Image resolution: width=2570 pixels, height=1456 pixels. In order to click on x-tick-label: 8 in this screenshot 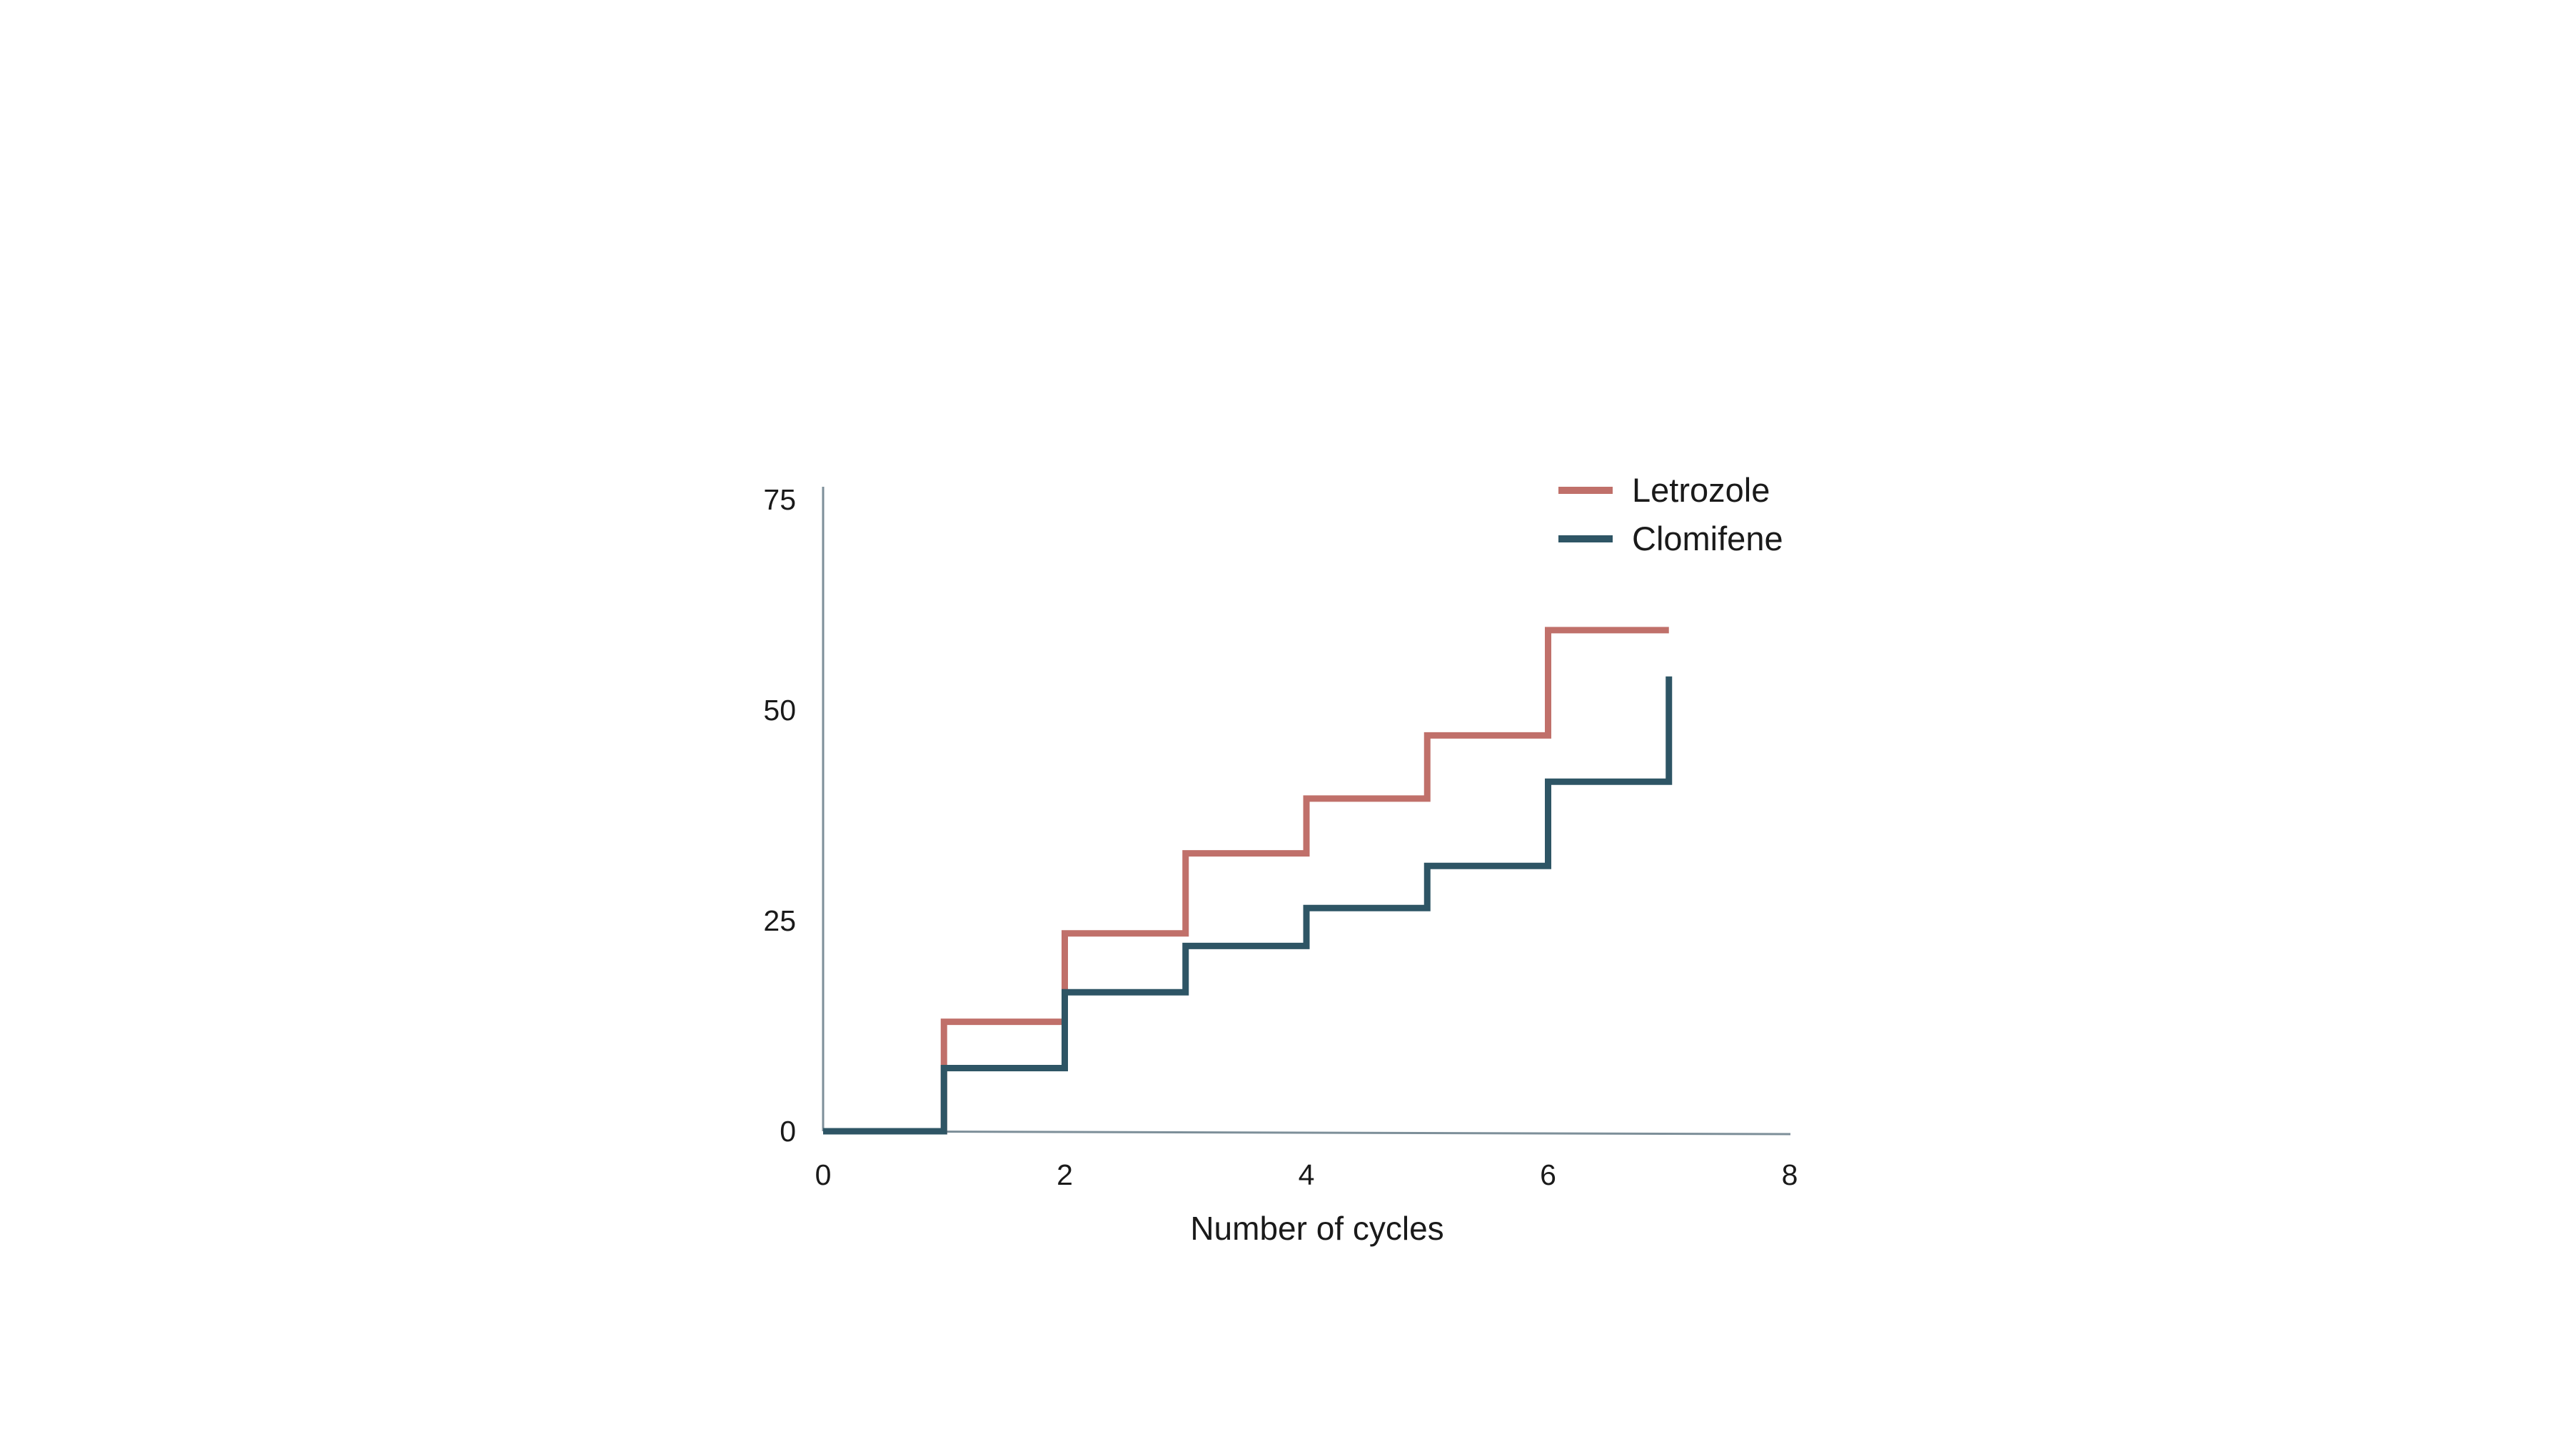, I will do `click(1790, 1174)`.